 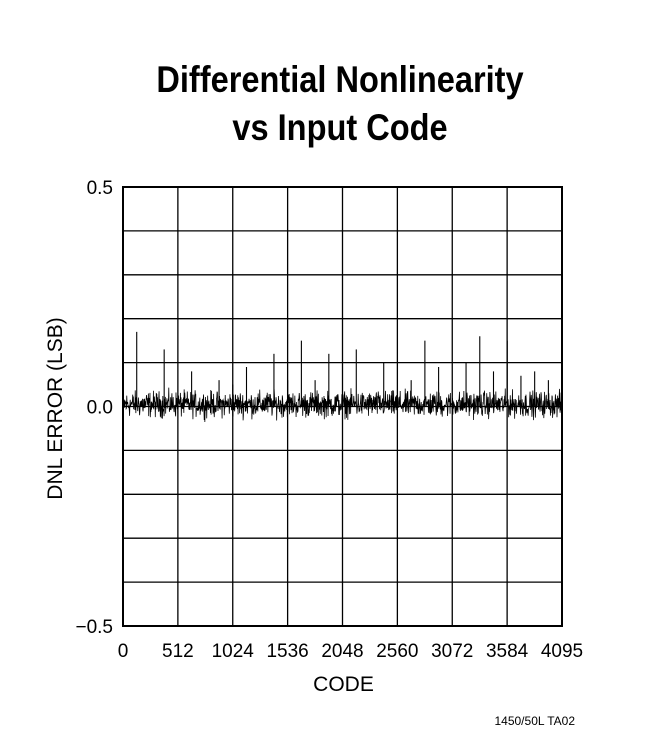 I want to click on figure-code: 1450/50L TA02, so click(x=534, y=721).